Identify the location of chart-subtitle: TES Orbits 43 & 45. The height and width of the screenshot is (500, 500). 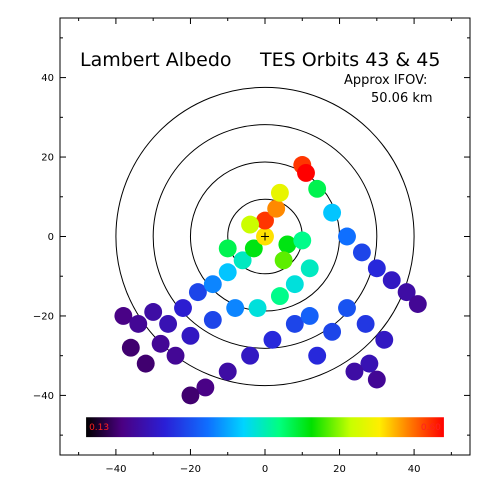
(349, 60).